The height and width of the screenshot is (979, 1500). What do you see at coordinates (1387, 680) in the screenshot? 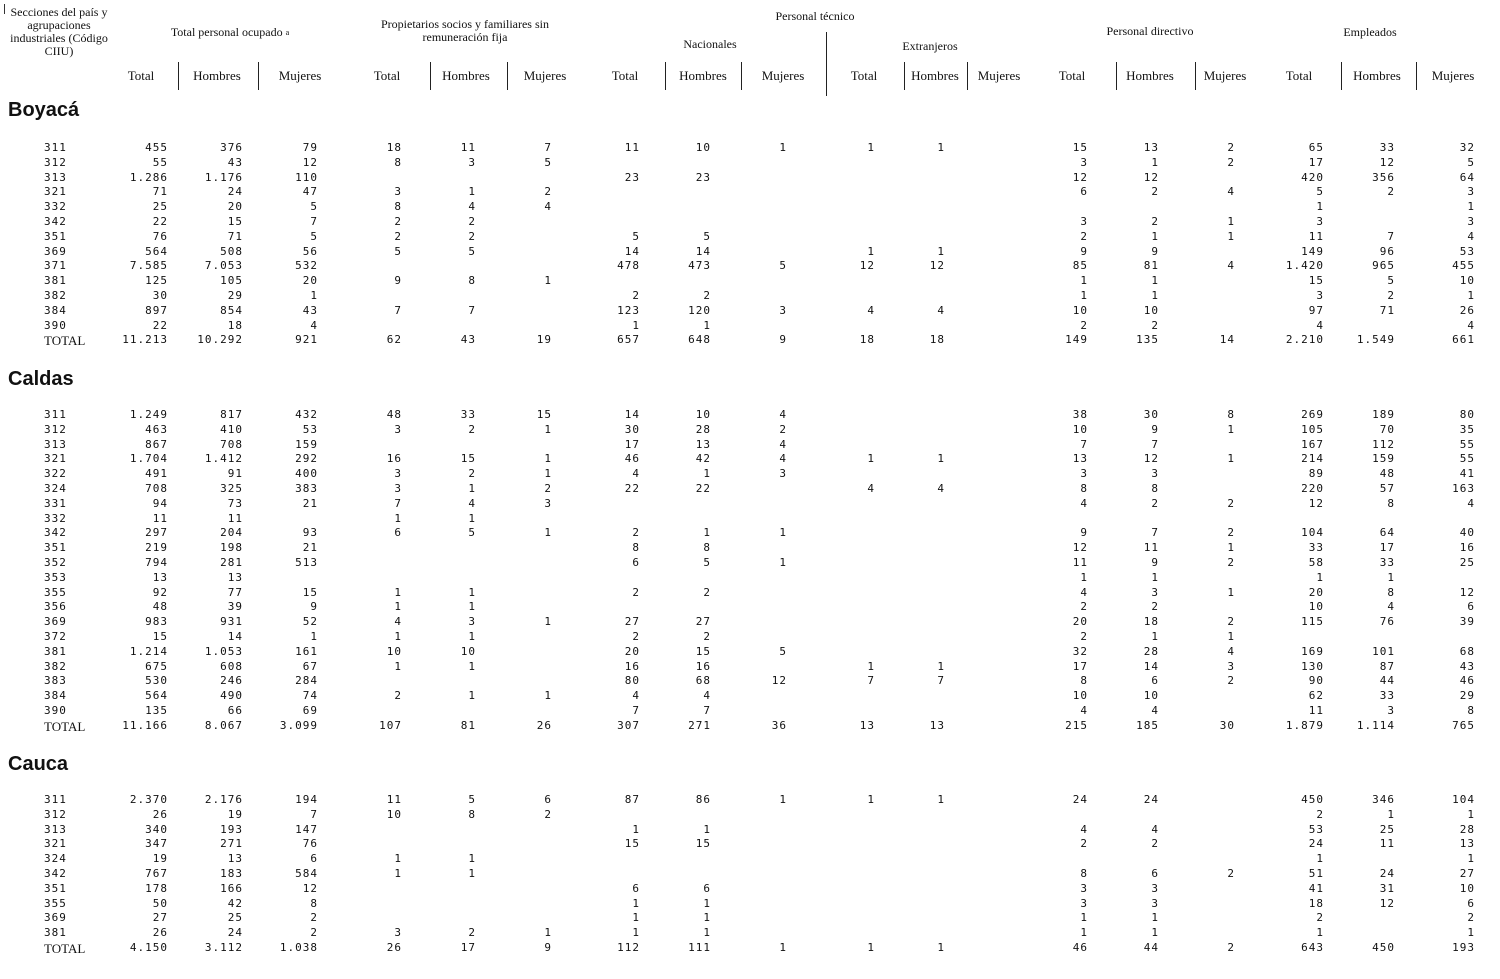
I see `table-cell: 44` at bounding box center [1387, 680].